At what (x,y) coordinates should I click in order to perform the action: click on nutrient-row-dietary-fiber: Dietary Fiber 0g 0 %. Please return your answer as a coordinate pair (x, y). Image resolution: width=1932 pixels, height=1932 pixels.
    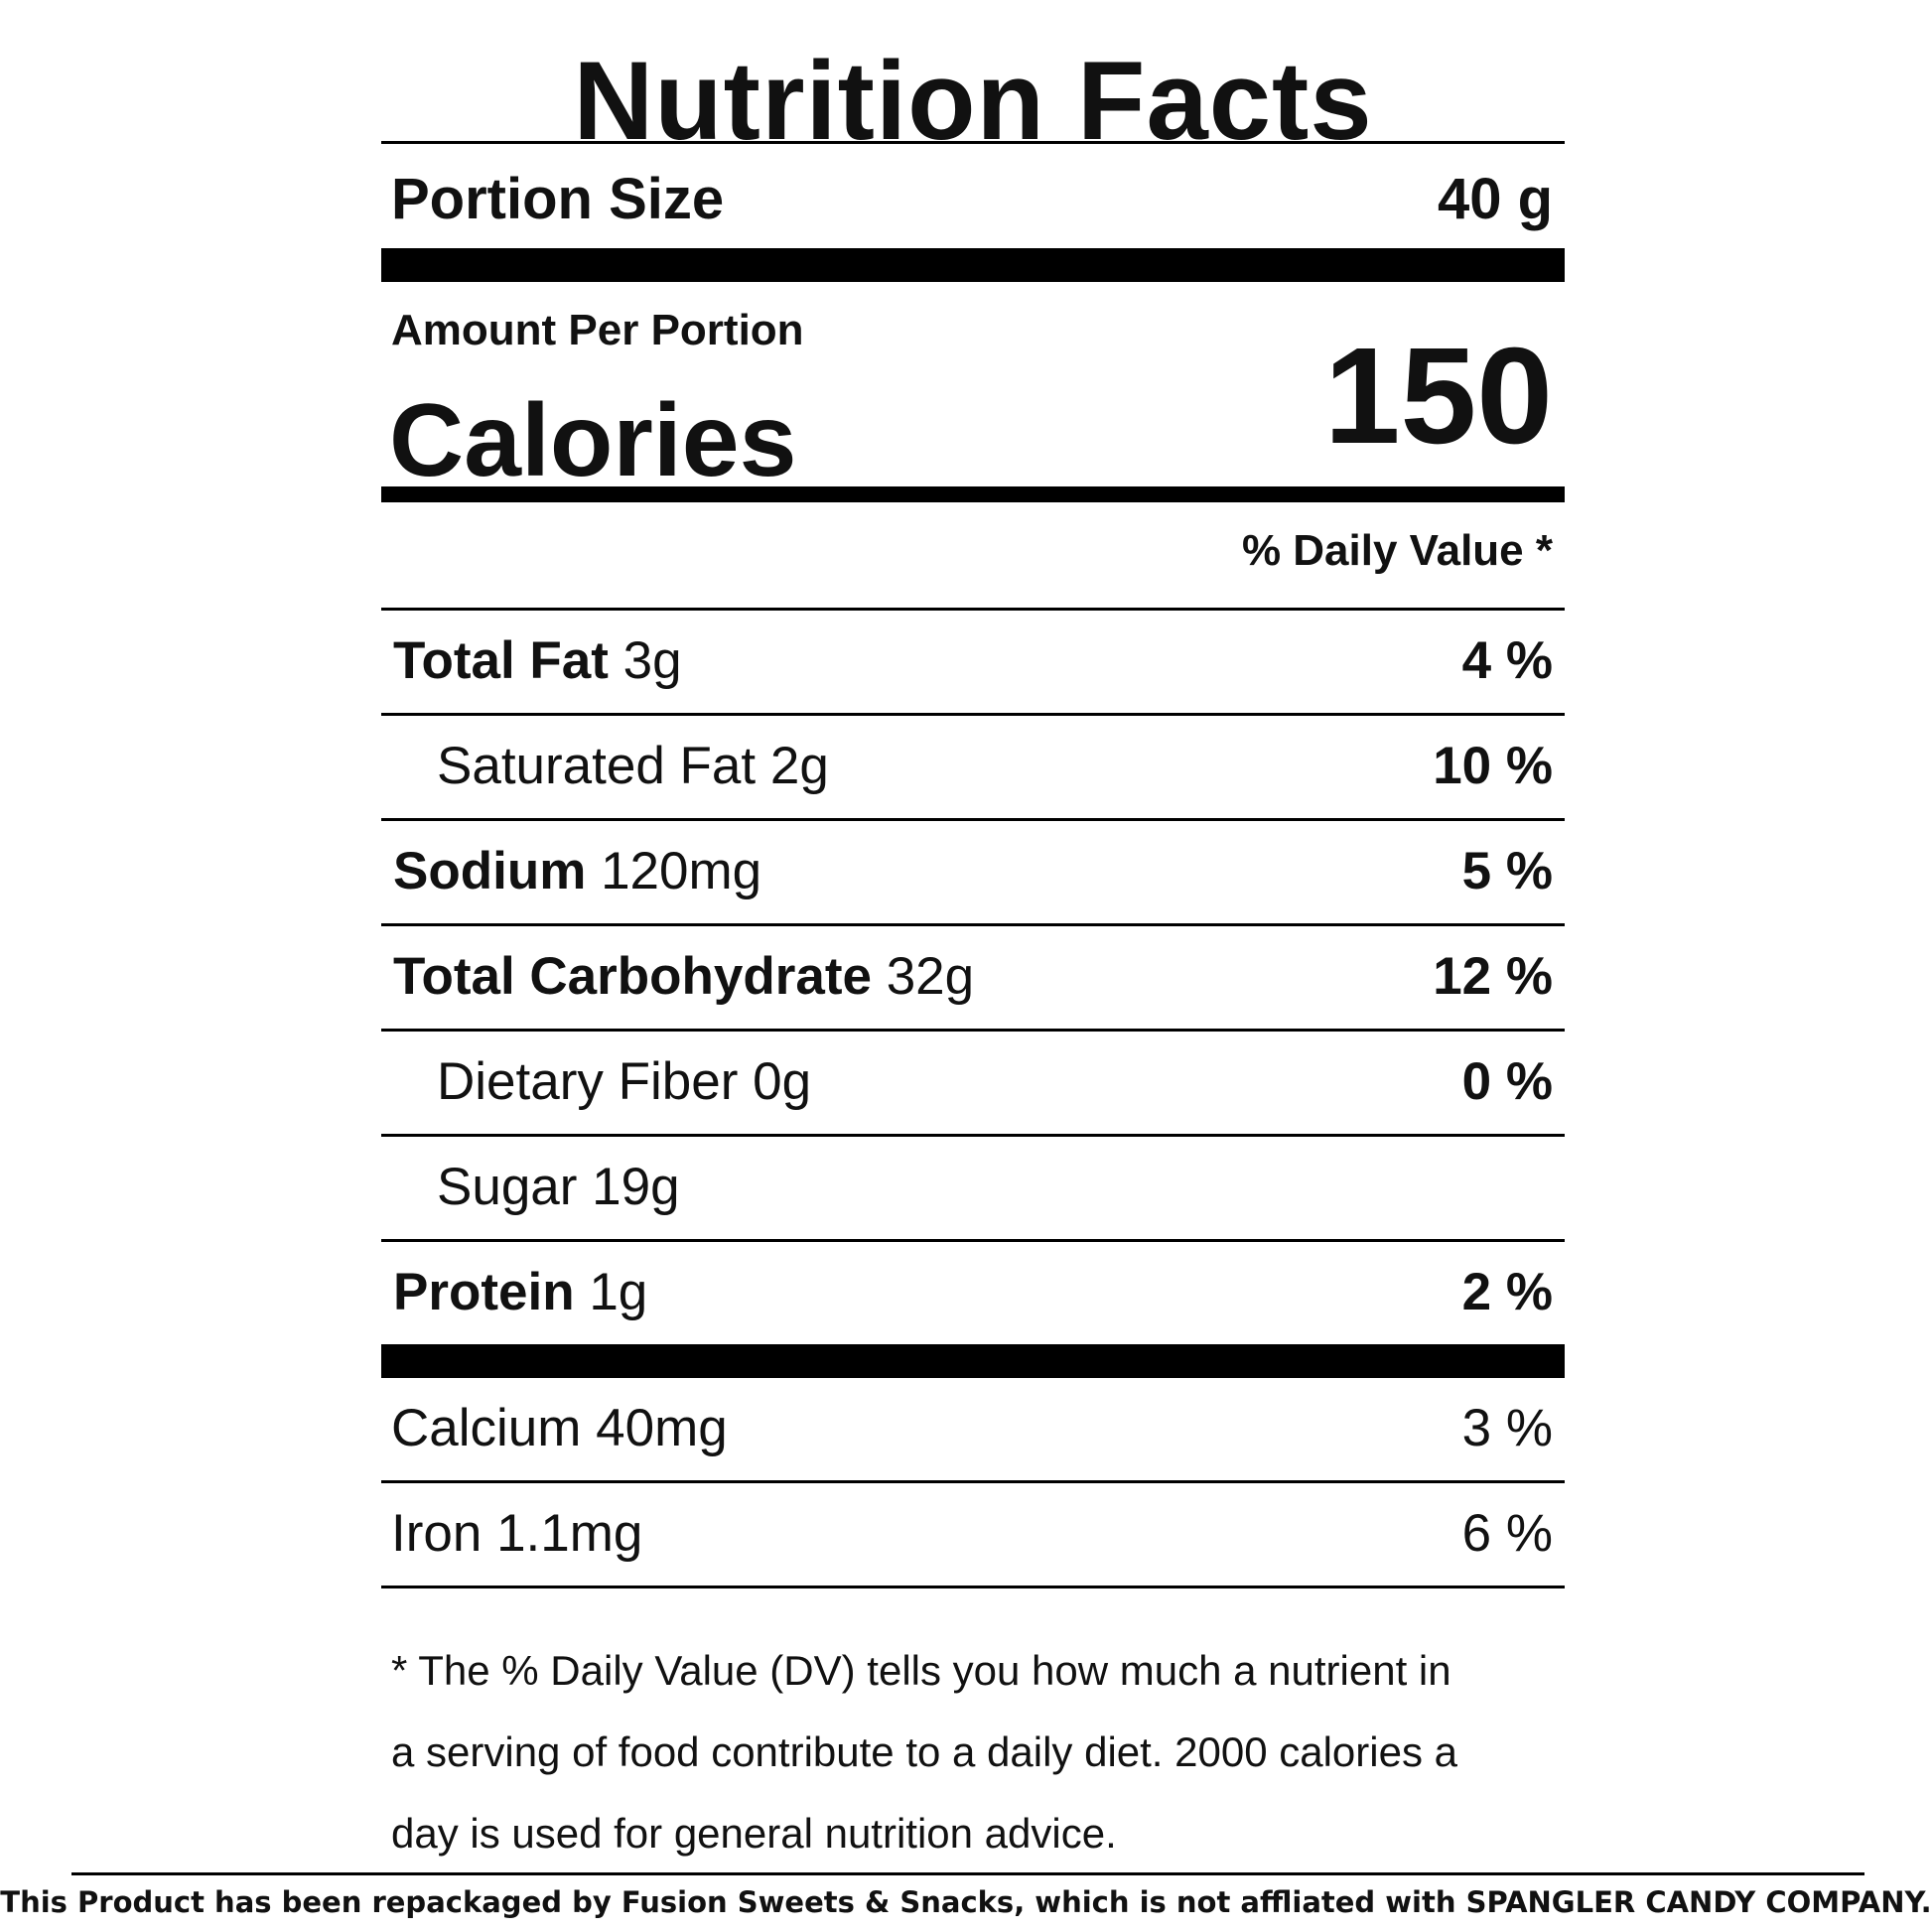
    Looking at the image, I should click on (973, 1082).